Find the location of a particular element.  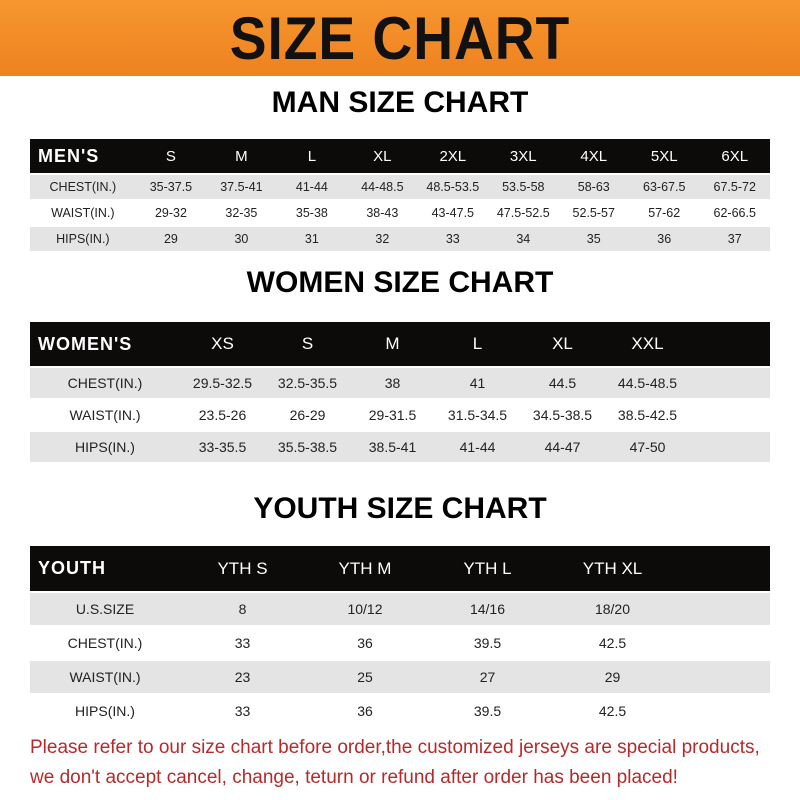

table-cell: 38.5-42.5 is located at coordinates (647, 415).